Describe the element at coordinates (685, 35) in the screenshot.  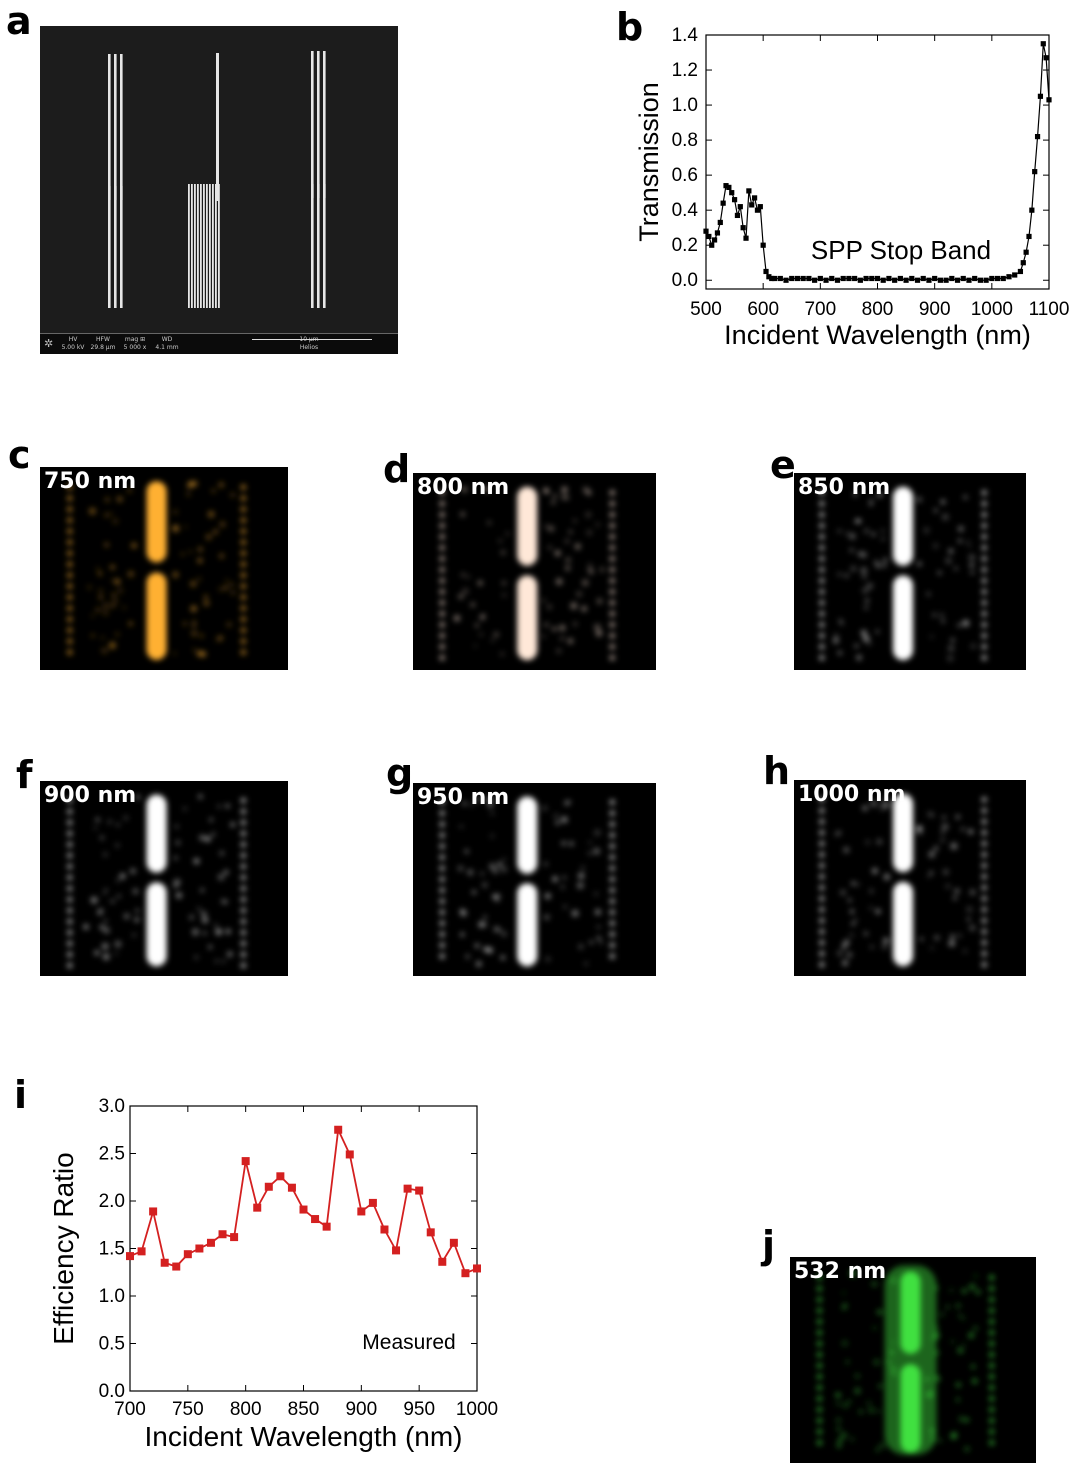
I see `y-tick-label: 1.4` at that location.